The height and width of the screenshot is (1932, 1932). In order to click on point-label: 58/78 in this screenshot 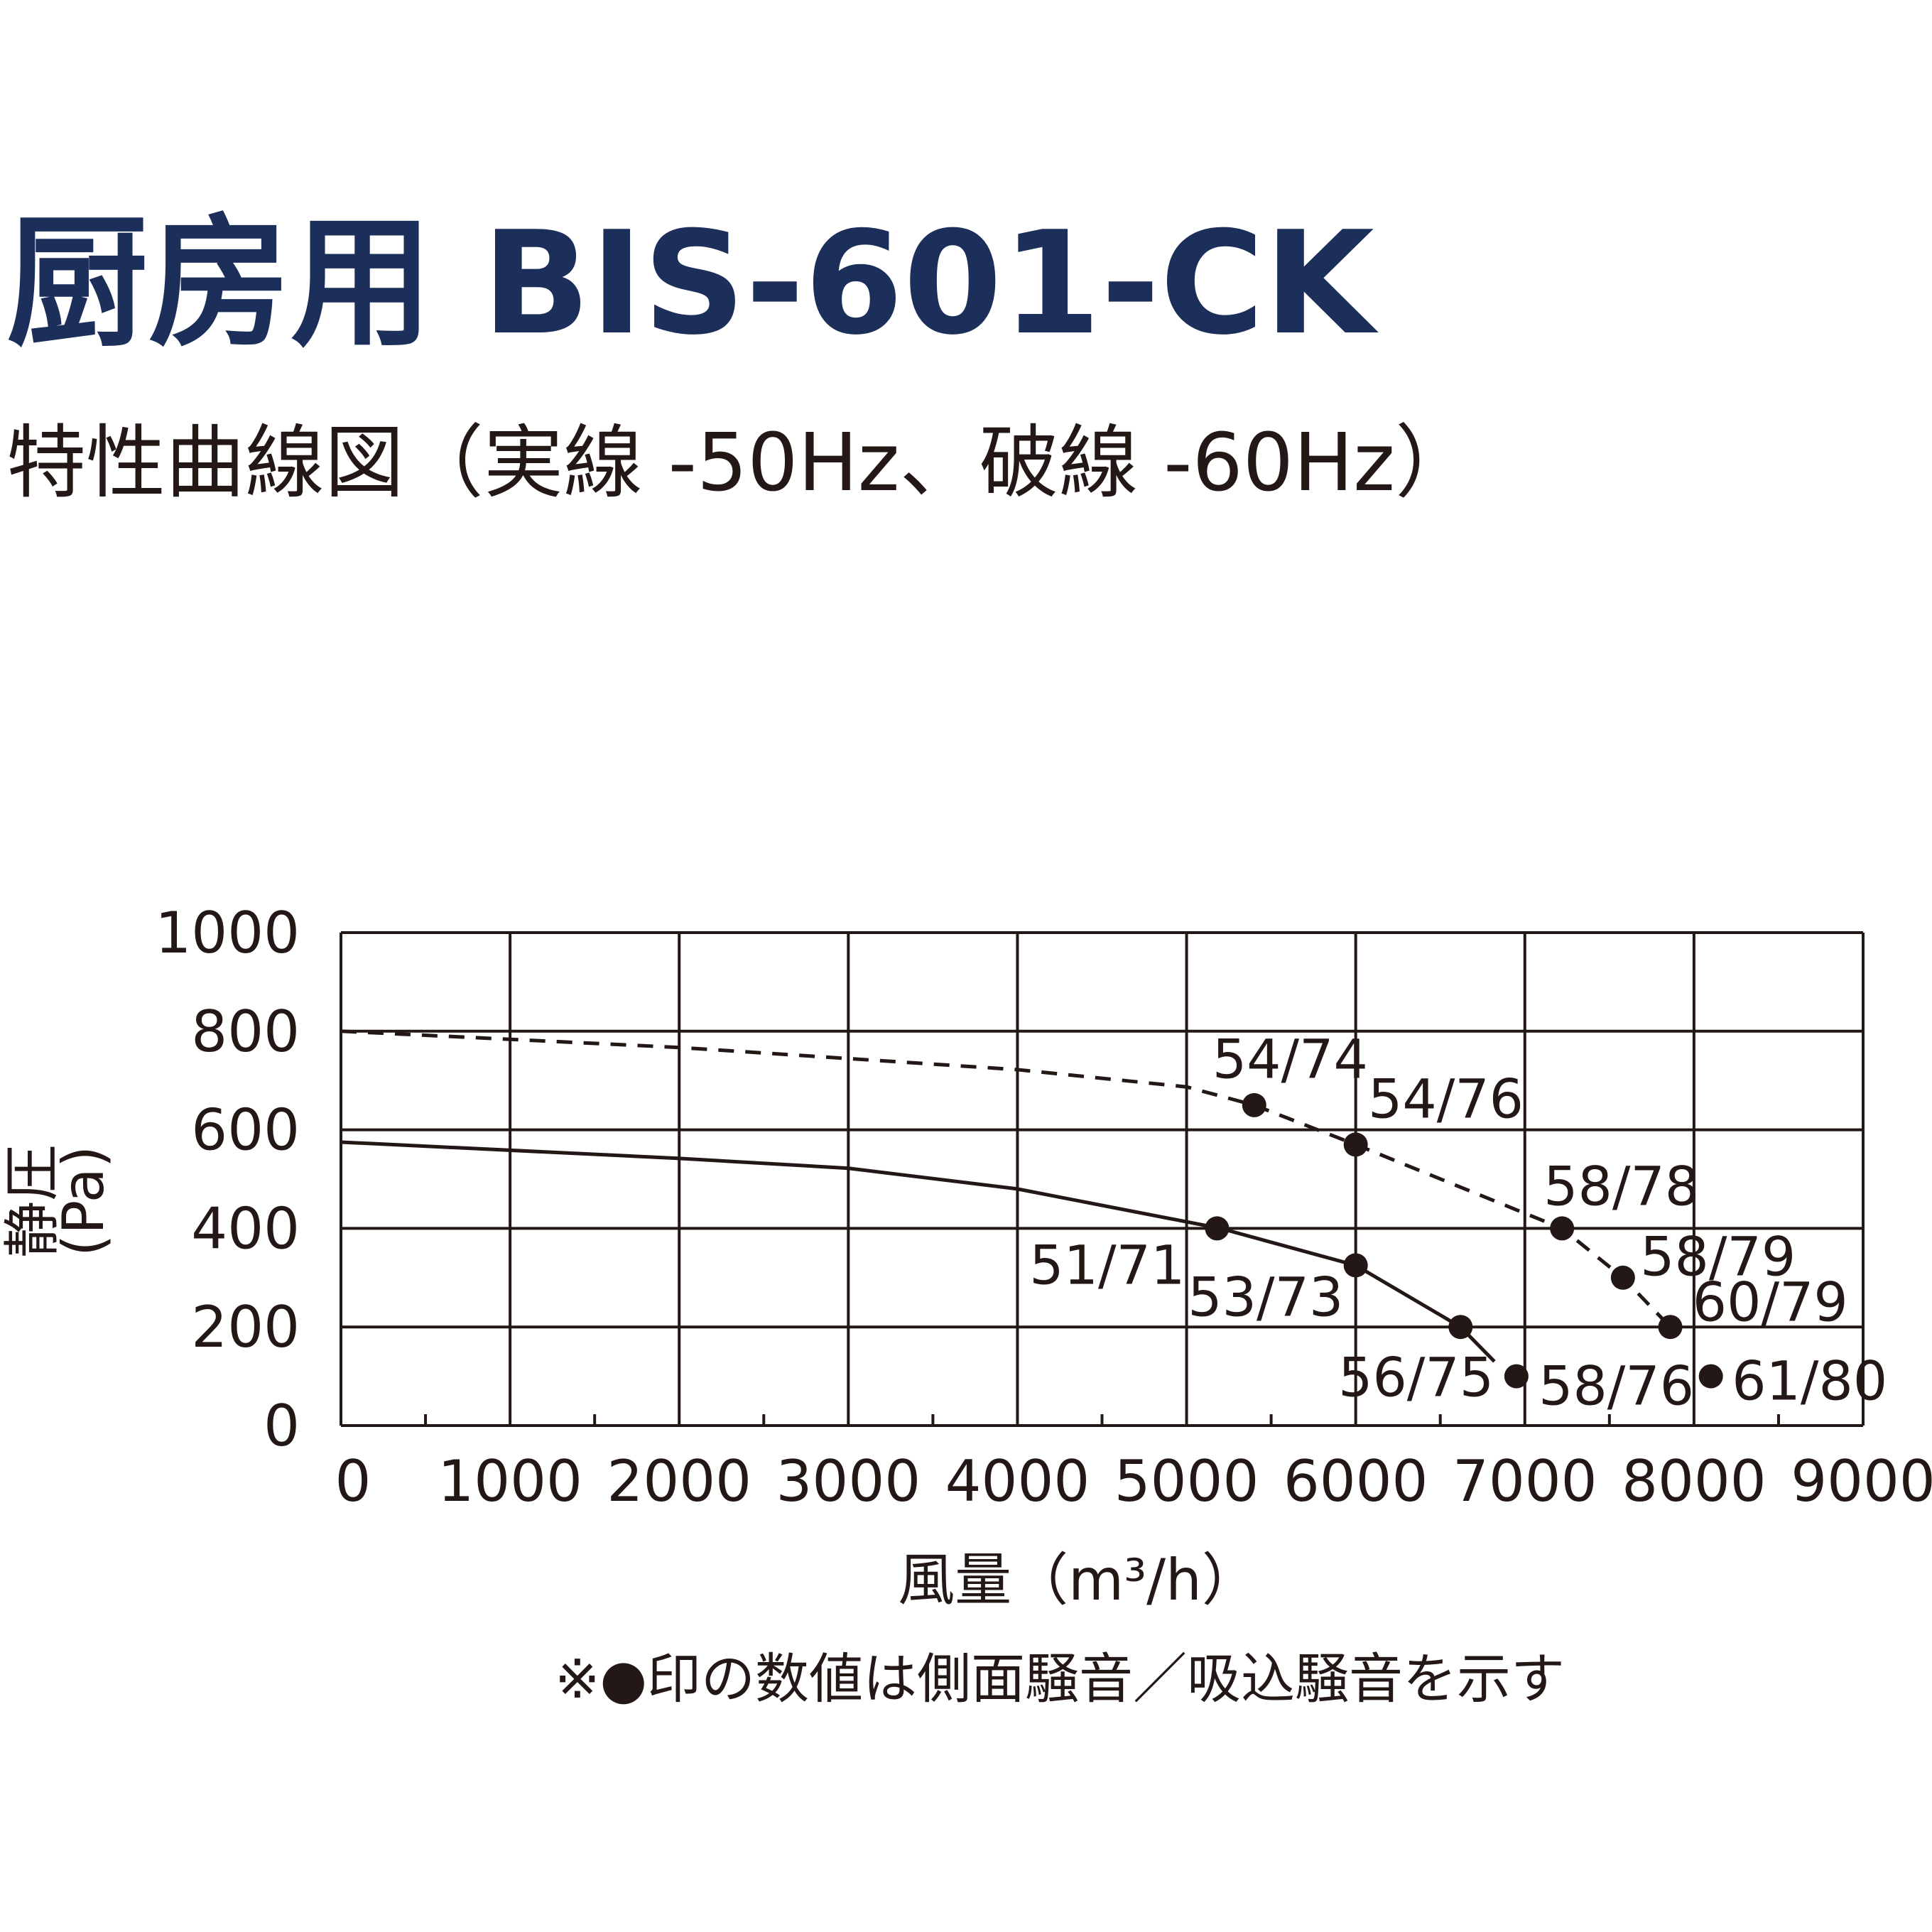, I will do `click(1621, 1185)`.